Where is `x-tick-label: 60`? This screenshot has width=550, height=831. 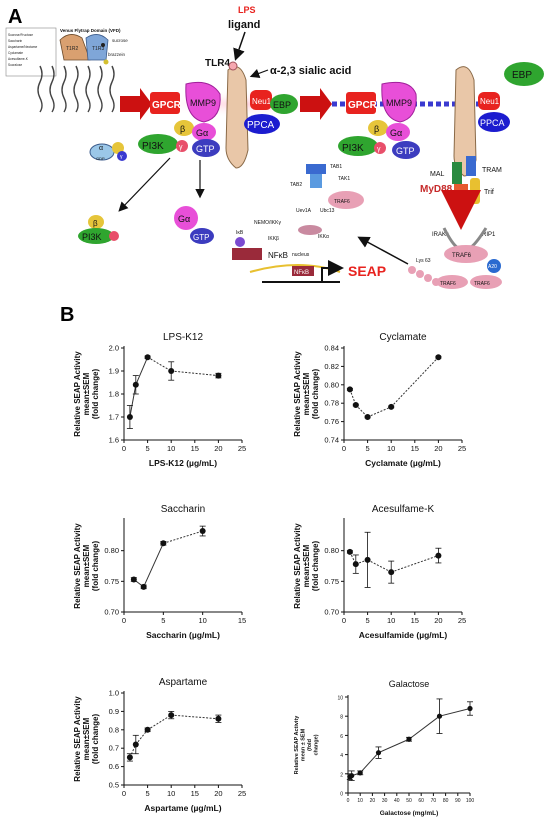 x-tick-label: 60 is located at coordinates (421, 801).